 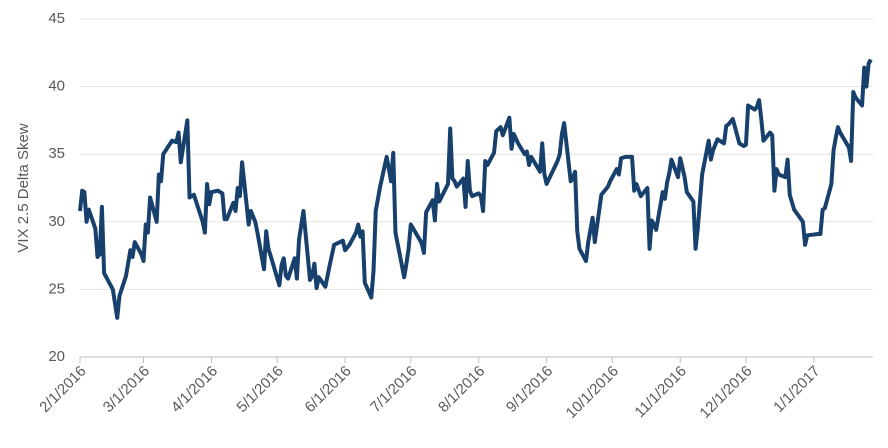 I want to click on y-tick-label: 40, so click(x=56, y=86).